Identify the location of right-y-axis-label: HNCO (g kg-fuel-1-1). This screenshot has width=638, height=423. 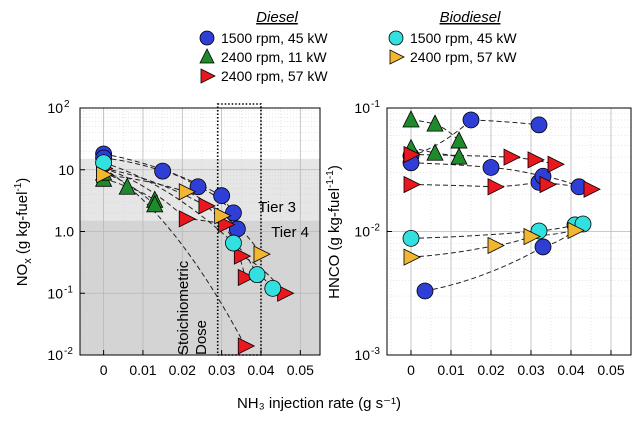
(334, 232).